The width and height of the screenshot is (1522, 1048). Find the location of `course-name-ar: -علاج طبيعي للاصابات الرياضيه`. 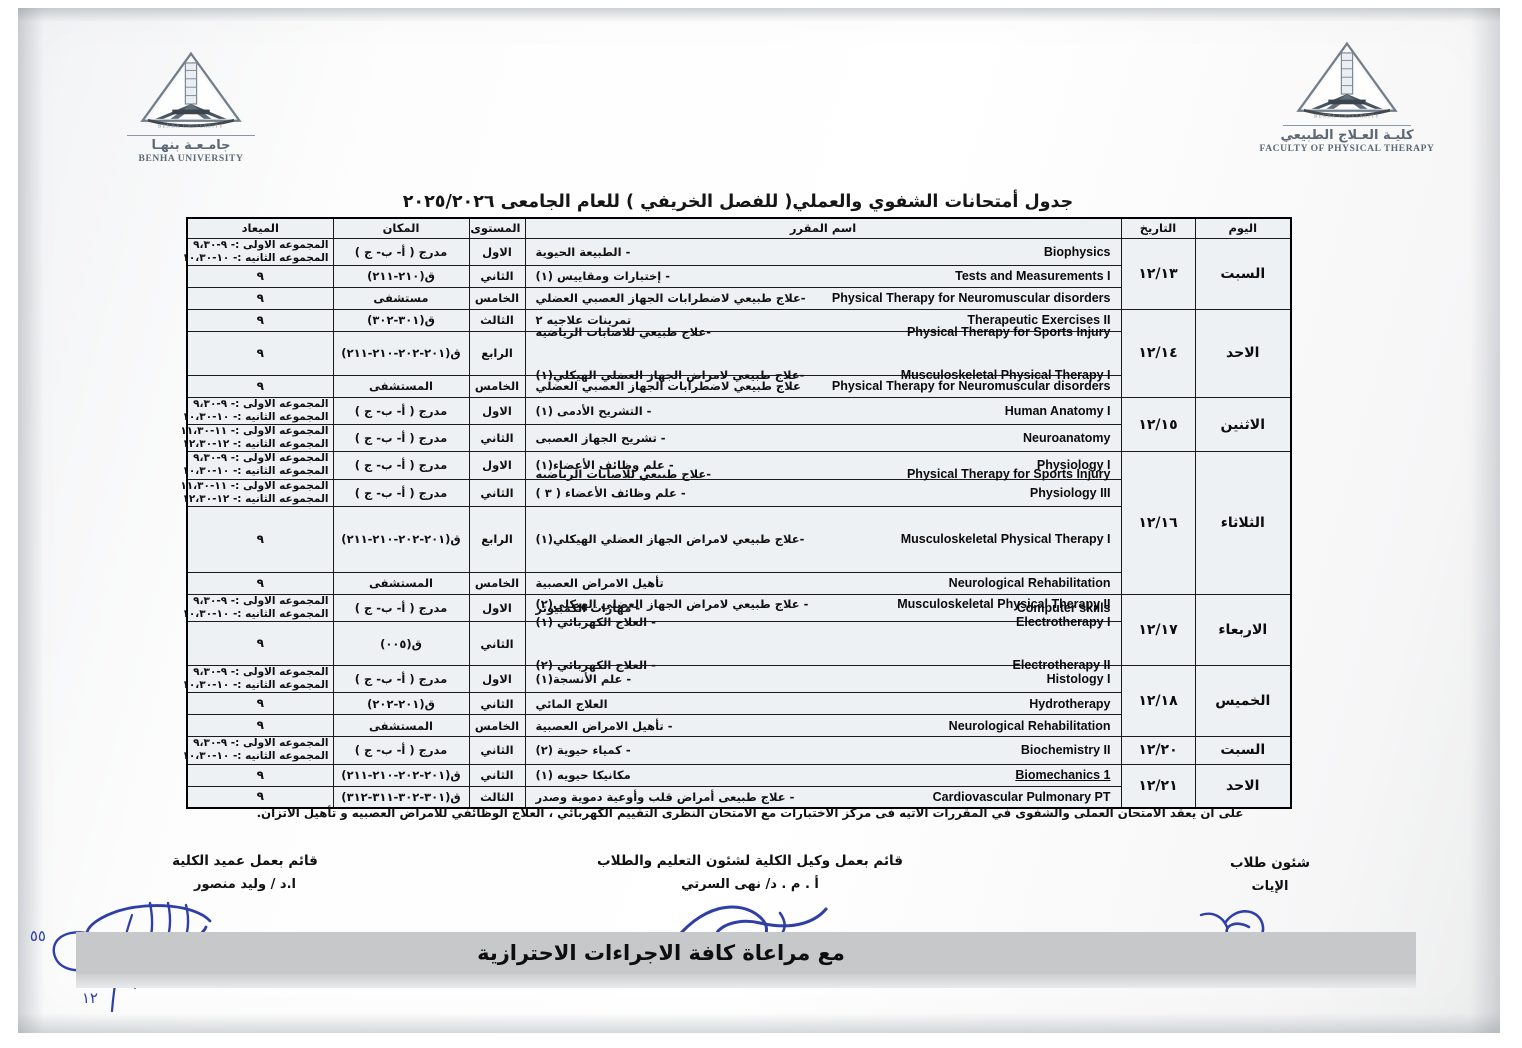

course-name-ar: -علاج طبيعي للاصابات الرياضيه is located at coordinates (623, 474).